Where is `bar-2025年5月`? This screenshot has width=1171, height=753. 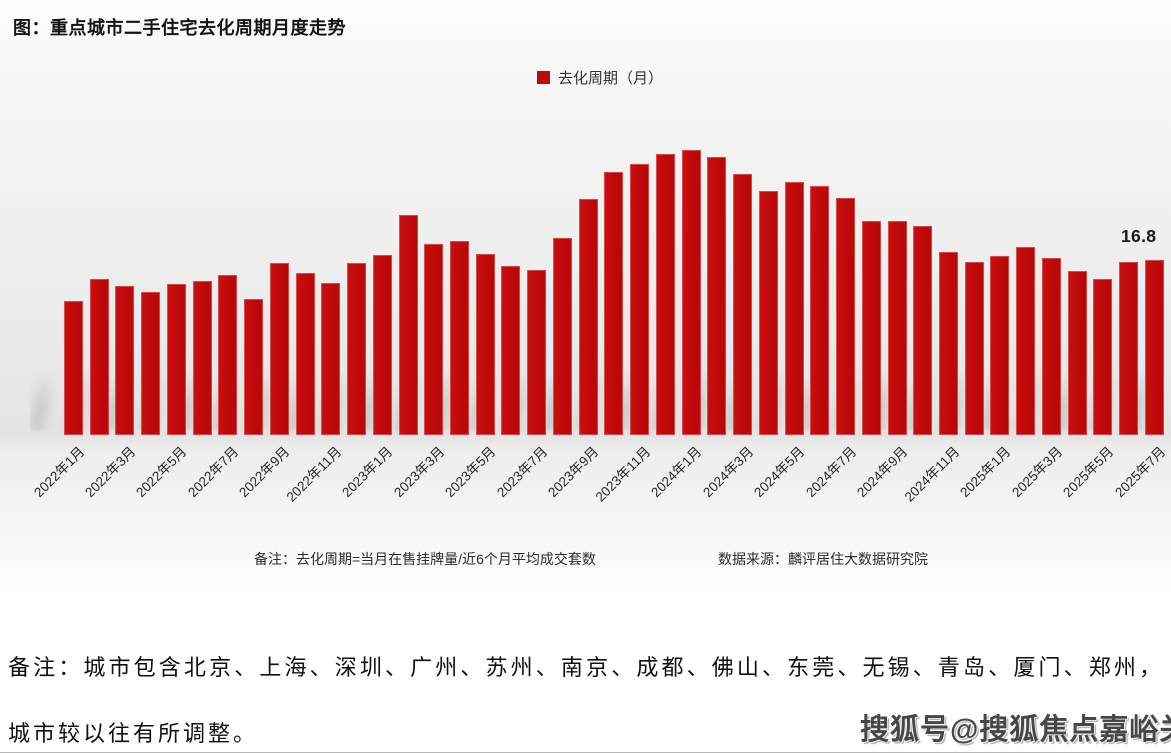 bar-2025年5月 is located at coordinates (1103, 357).